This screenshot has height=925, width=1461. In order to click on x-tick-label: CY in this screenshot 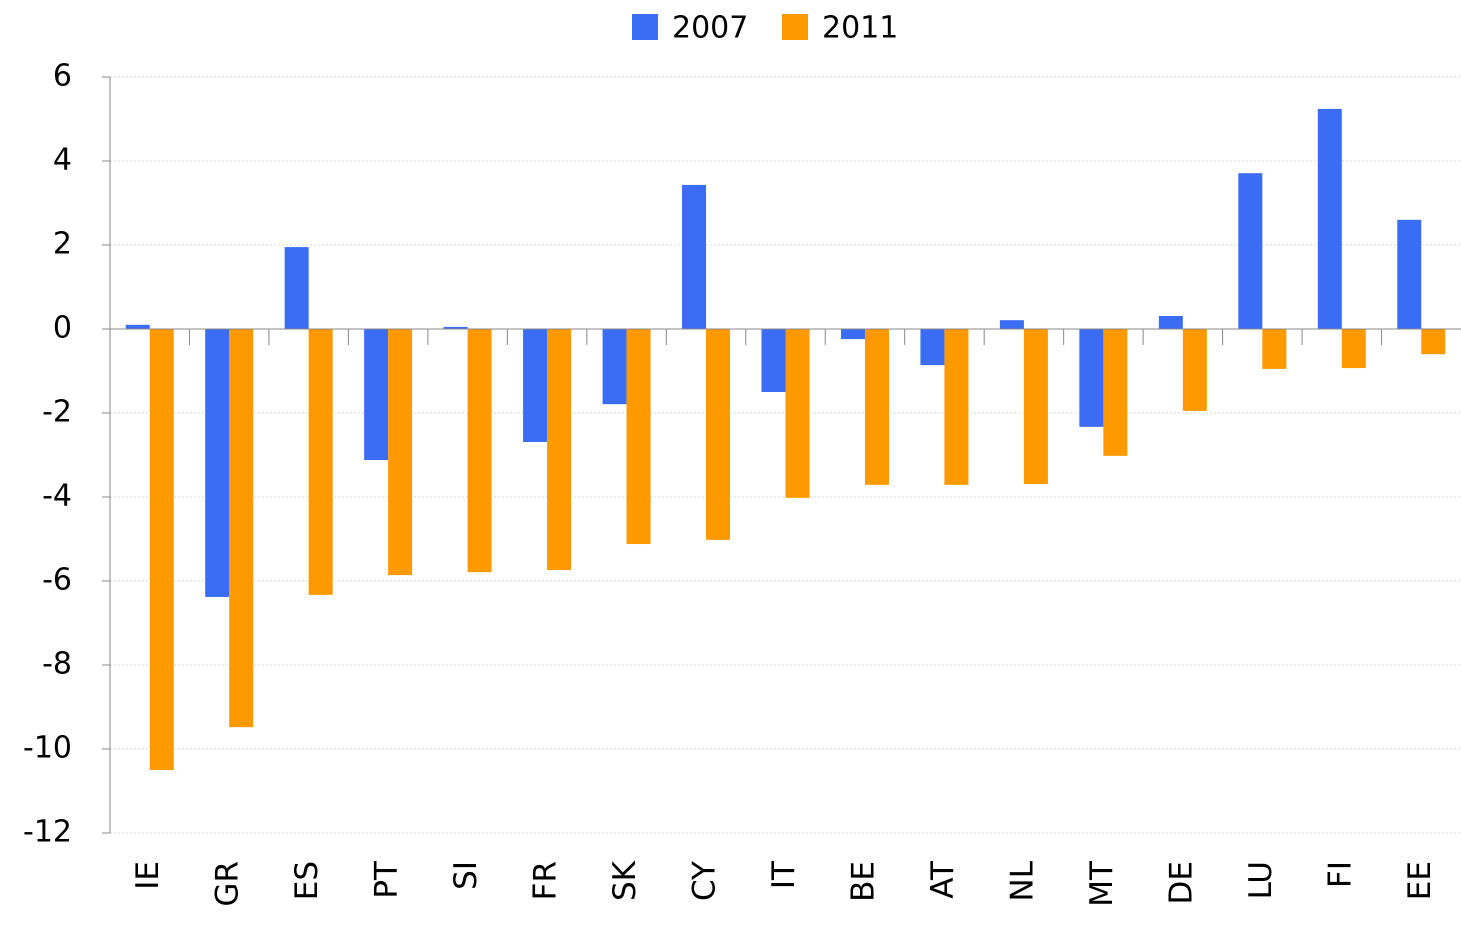, I will do `click(705, 881)`.